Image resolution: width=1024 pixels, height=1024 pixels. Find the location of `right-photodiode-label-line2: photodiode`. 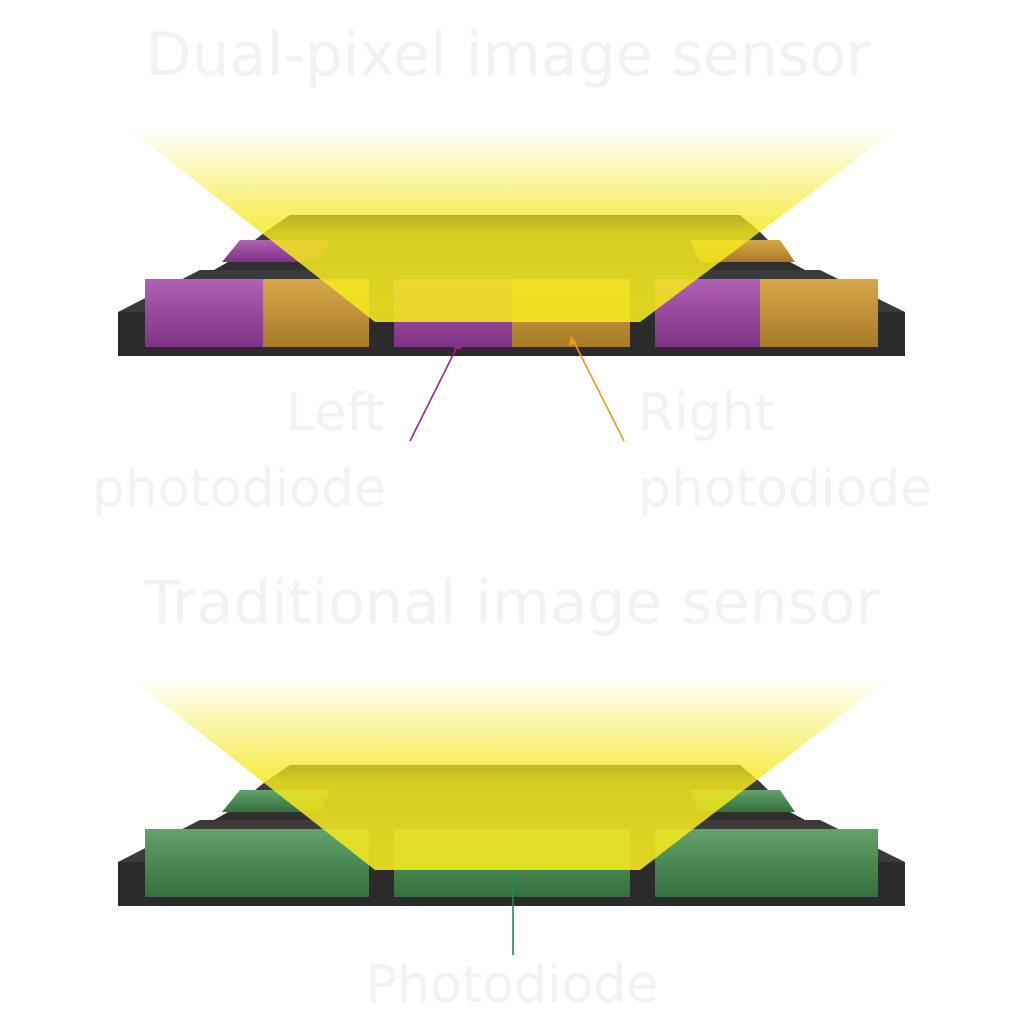

right-photodiode-label-line2: photodiode is located at coordinates (785, 489).